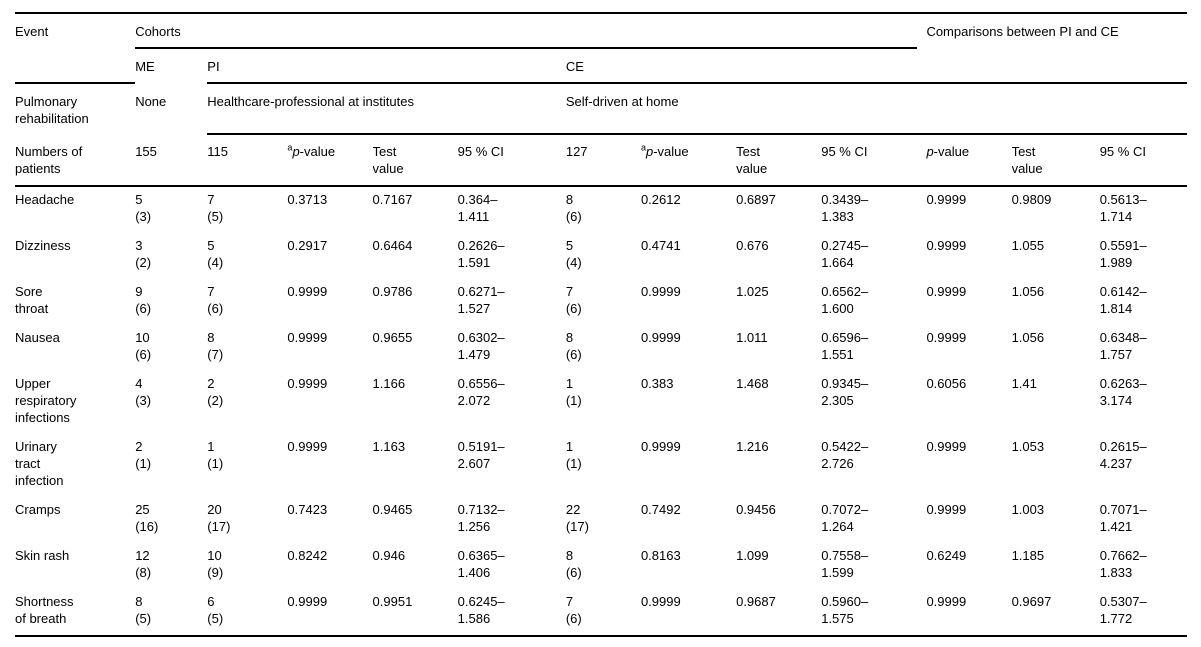 The width and height of the screenshot is (1201, 647). I want to click on header-pi-pvalue: ap-value, so click(330, 161).